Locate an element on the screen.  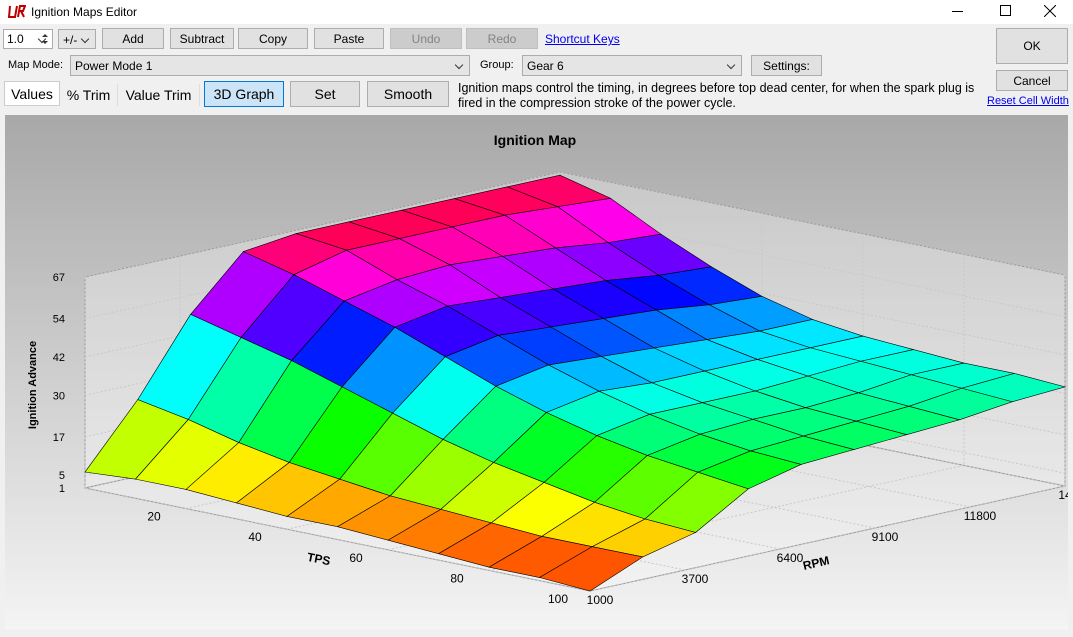
minimize is located at coordinates (957, 11).